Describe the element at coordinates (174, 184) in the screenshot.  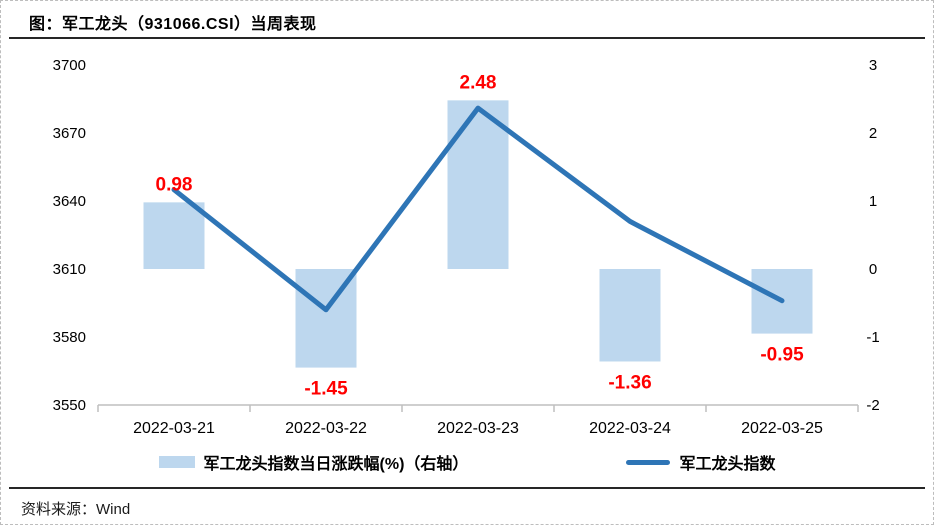
I see `bar-data-label: 0.98` at that location.